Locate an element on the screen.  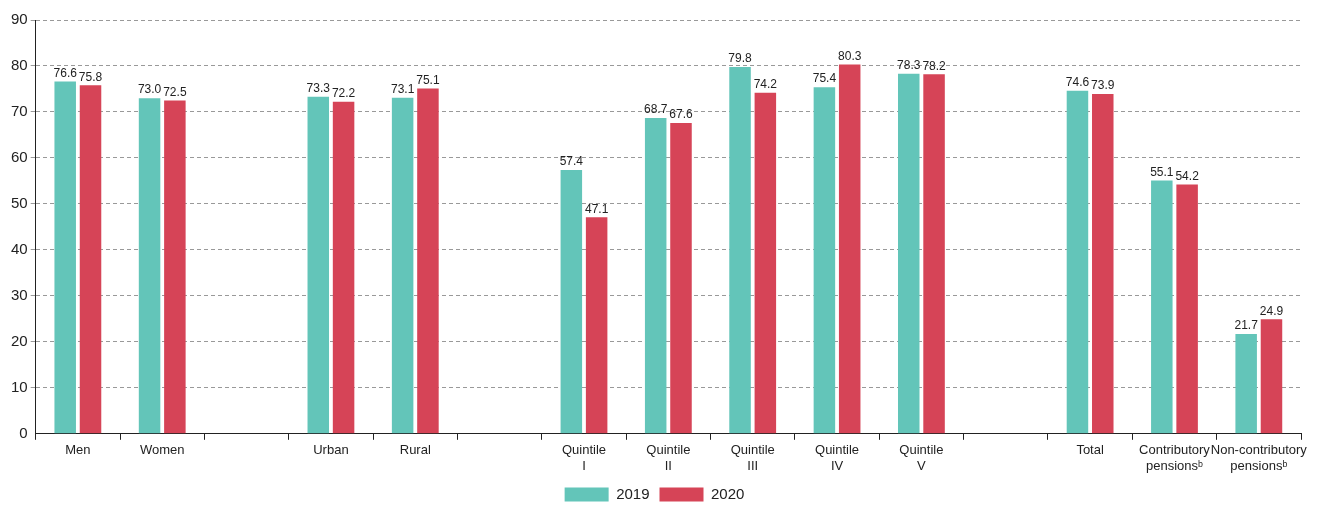
y-tick-label: 90 is located at coordinates (19, 19).